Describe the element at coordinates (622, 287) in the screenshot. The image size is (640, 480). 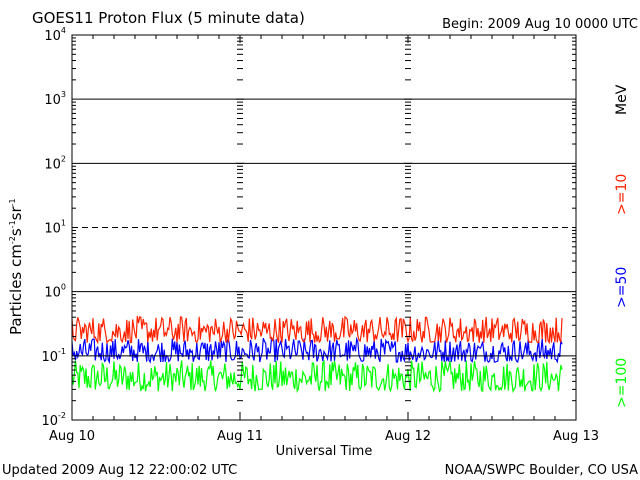
I see `legend-entry-1: >=50` at that location.